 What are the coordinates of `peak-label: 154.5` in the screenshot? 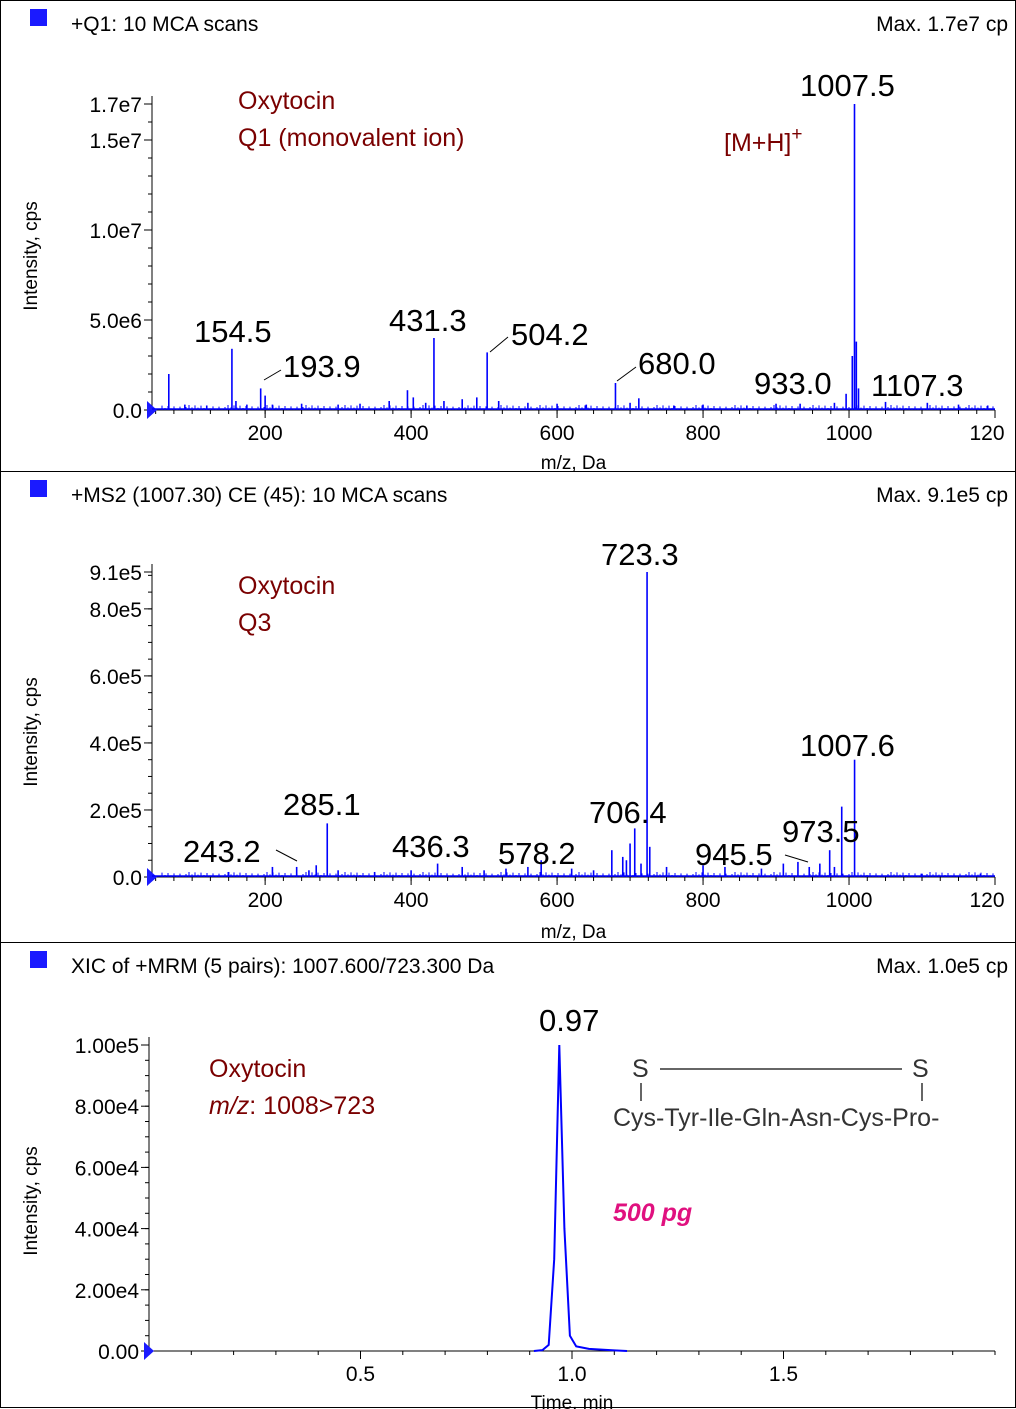 It's located at (233, 331).